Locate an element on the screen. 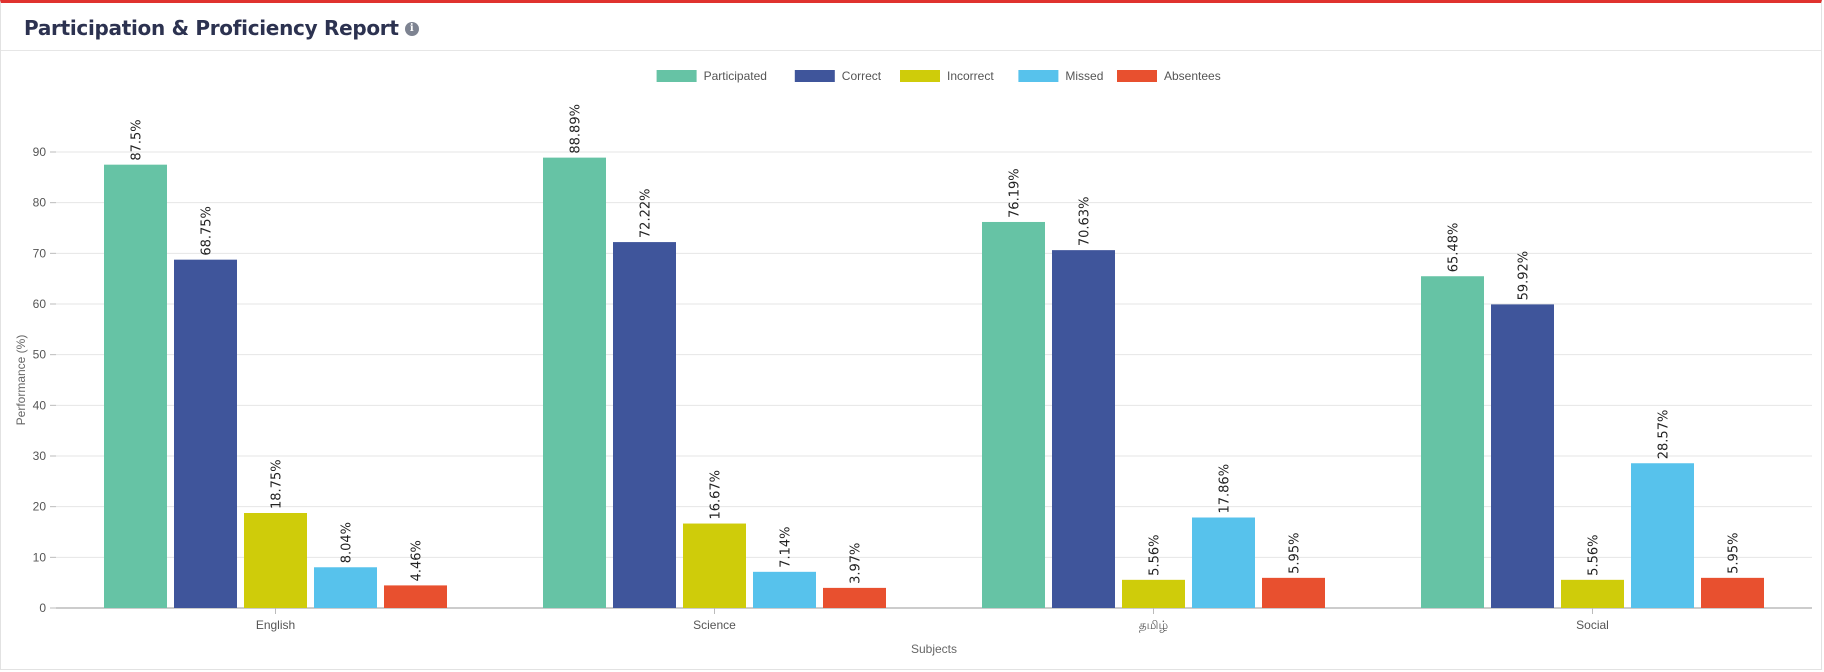  y-axis: 0 10 20 30 40 50 60 70 80 90 is located at coordinates (44, 380).